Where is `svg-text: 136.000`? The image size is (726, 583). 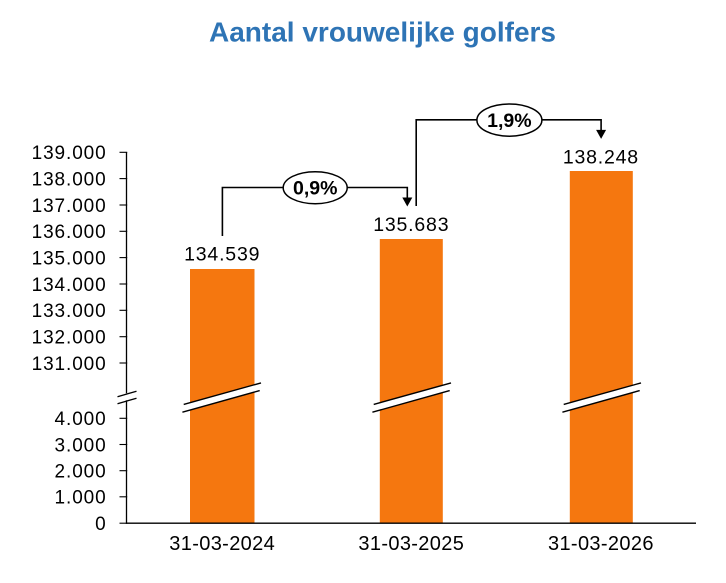
svg-text: 136.000 is located at coordinates (69, 232).